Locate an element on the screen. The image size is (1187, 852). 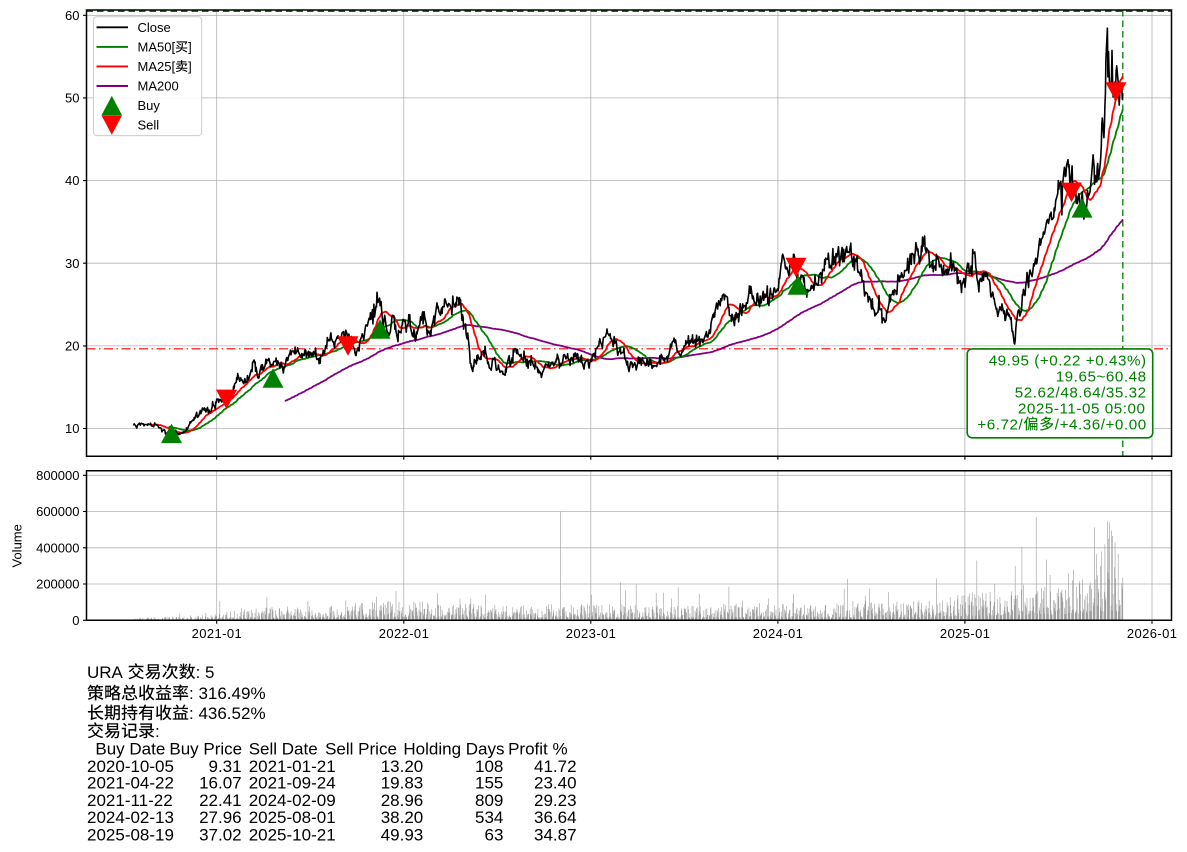
svg-text: /+4.36/+0.00 is located at coordinates (1101, 424).